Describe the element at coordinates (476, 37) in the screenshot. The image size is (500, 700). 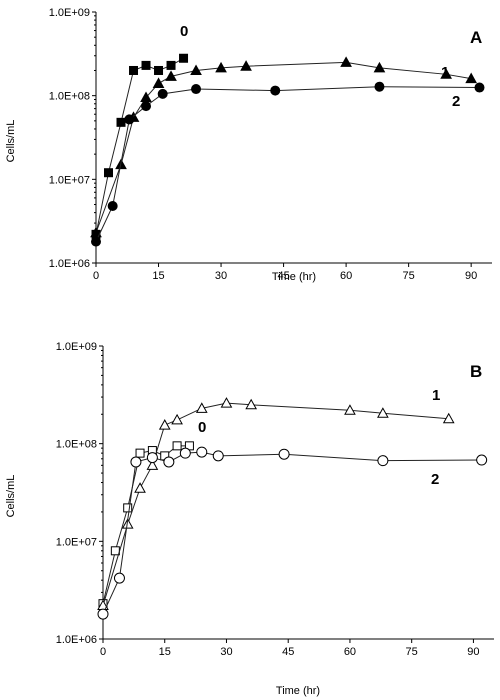
I see `panel-label: A` at that location.